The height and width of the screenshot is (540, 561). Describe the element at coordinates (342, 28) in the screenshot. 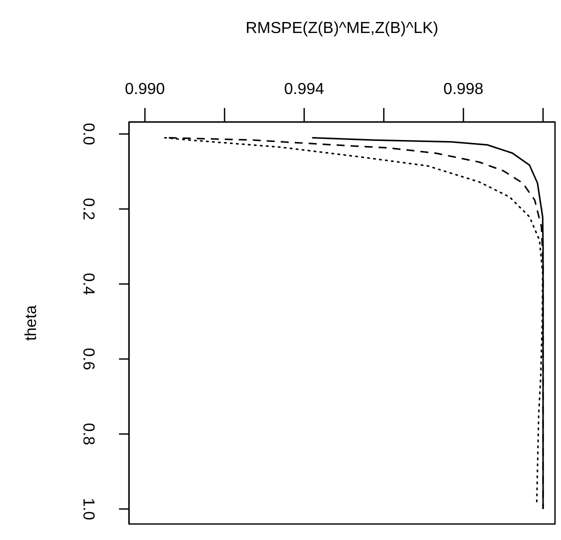

I see `x-axis-title: RMSPE(Z(B)^ME,Z(B)^LK)` at that location.